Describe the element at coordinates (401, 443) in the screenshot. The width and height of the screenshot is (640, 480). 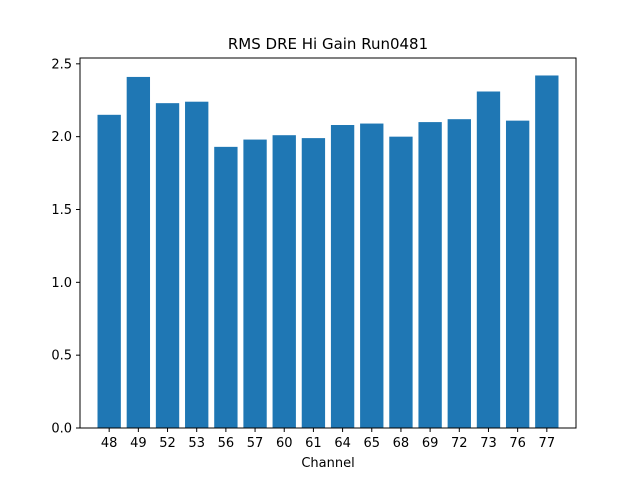
I see `x-tick-label: 68` at that location.